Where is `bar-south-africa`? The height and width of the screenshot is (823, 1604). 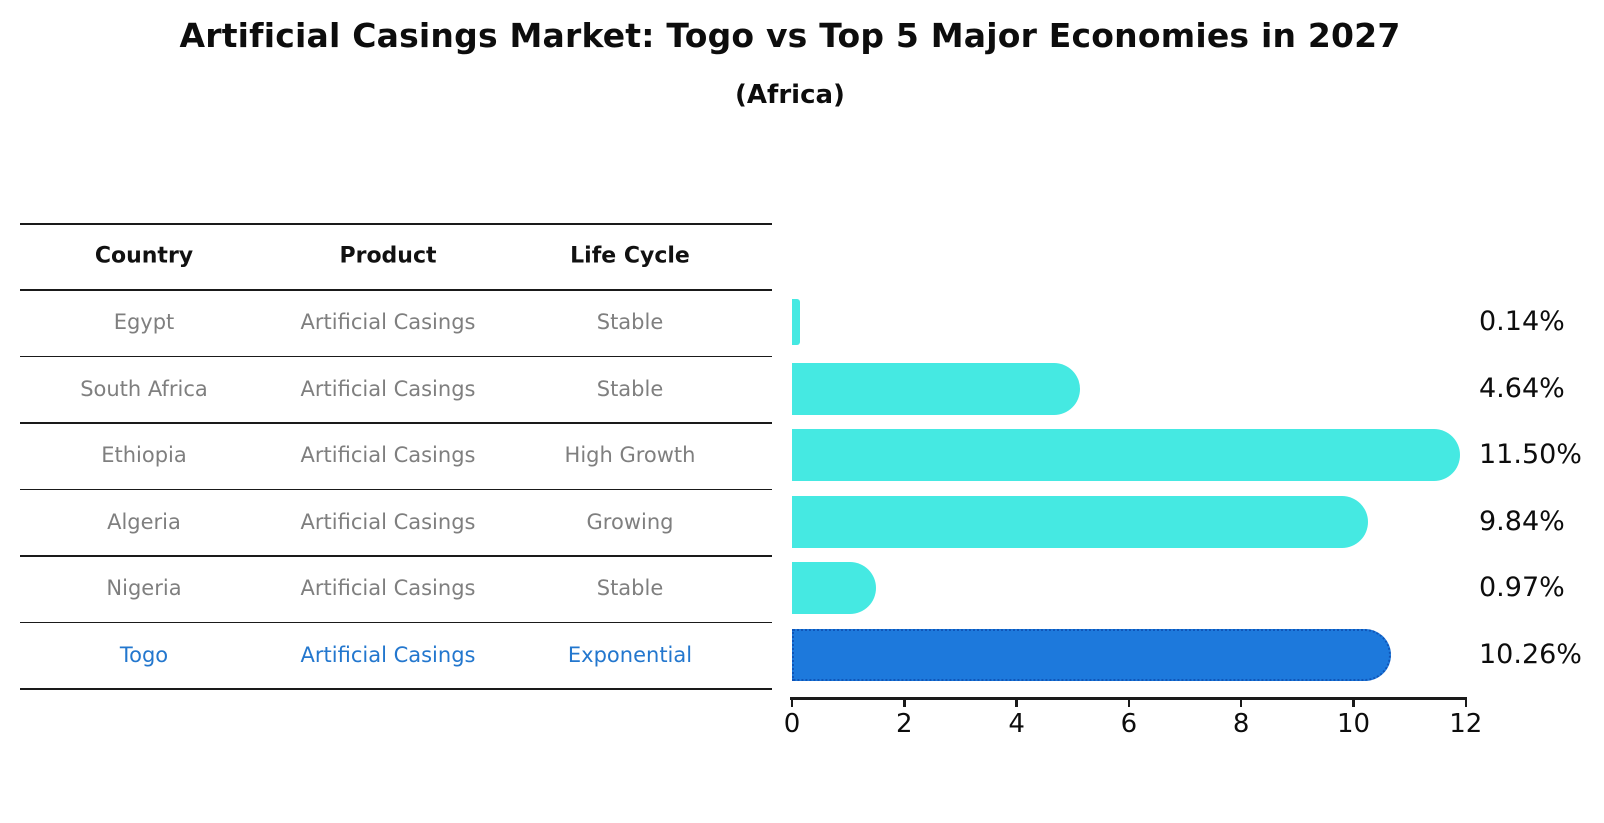 bar-south-africa is located at coordinates (936, 388).